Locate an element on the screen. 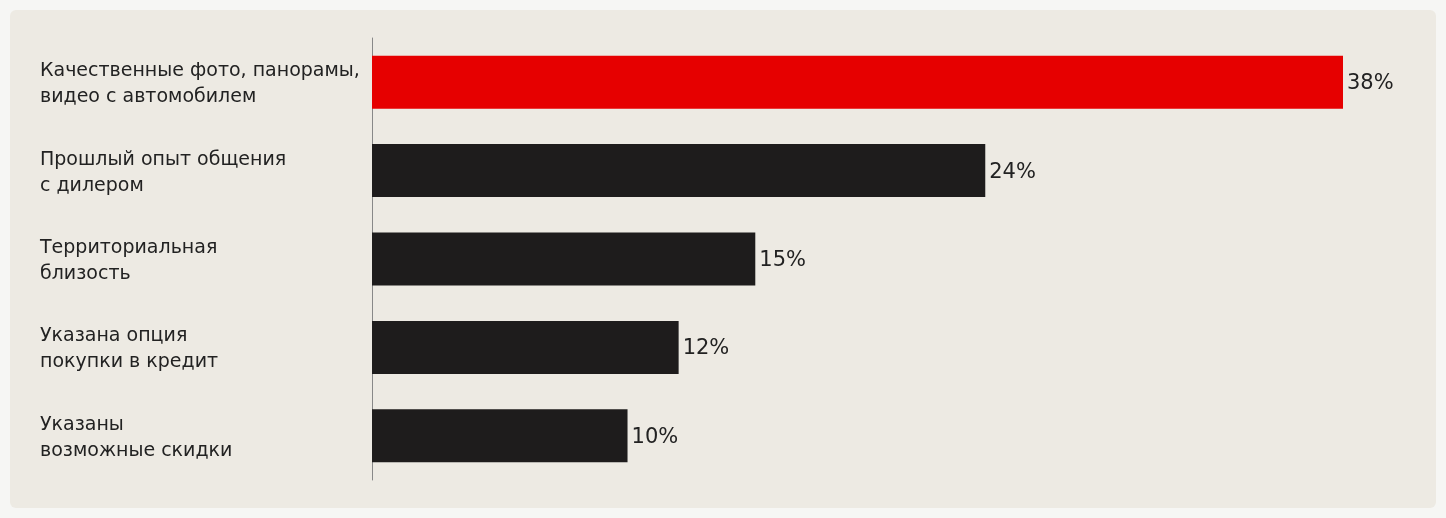  y-tick-label: Указаны возможные скидки is located at coordinates (136, 435).